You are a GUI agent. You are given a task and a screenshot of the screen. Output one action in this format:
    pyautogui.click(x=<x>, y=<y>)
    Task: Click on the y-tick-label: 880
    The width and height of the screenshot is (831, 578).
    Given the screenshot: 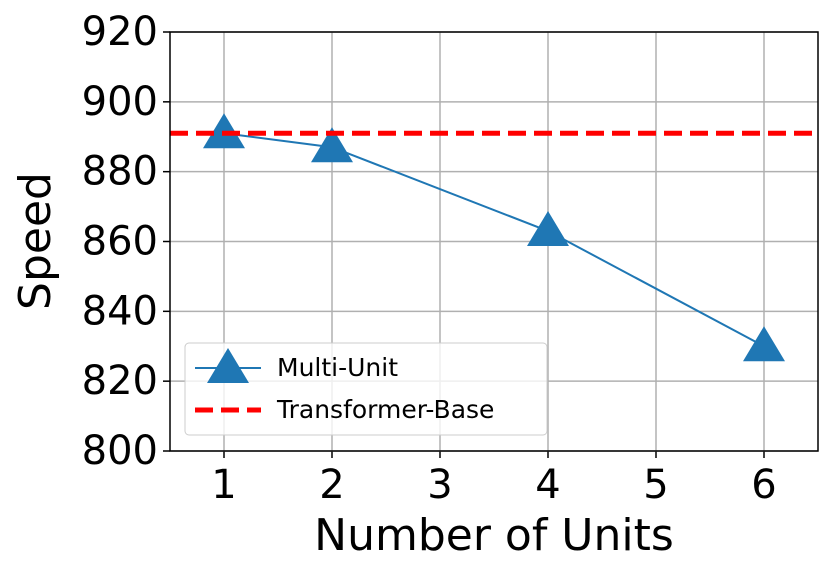 What is the action you would take?
    pyautogui.click(x=120, y=172)
    